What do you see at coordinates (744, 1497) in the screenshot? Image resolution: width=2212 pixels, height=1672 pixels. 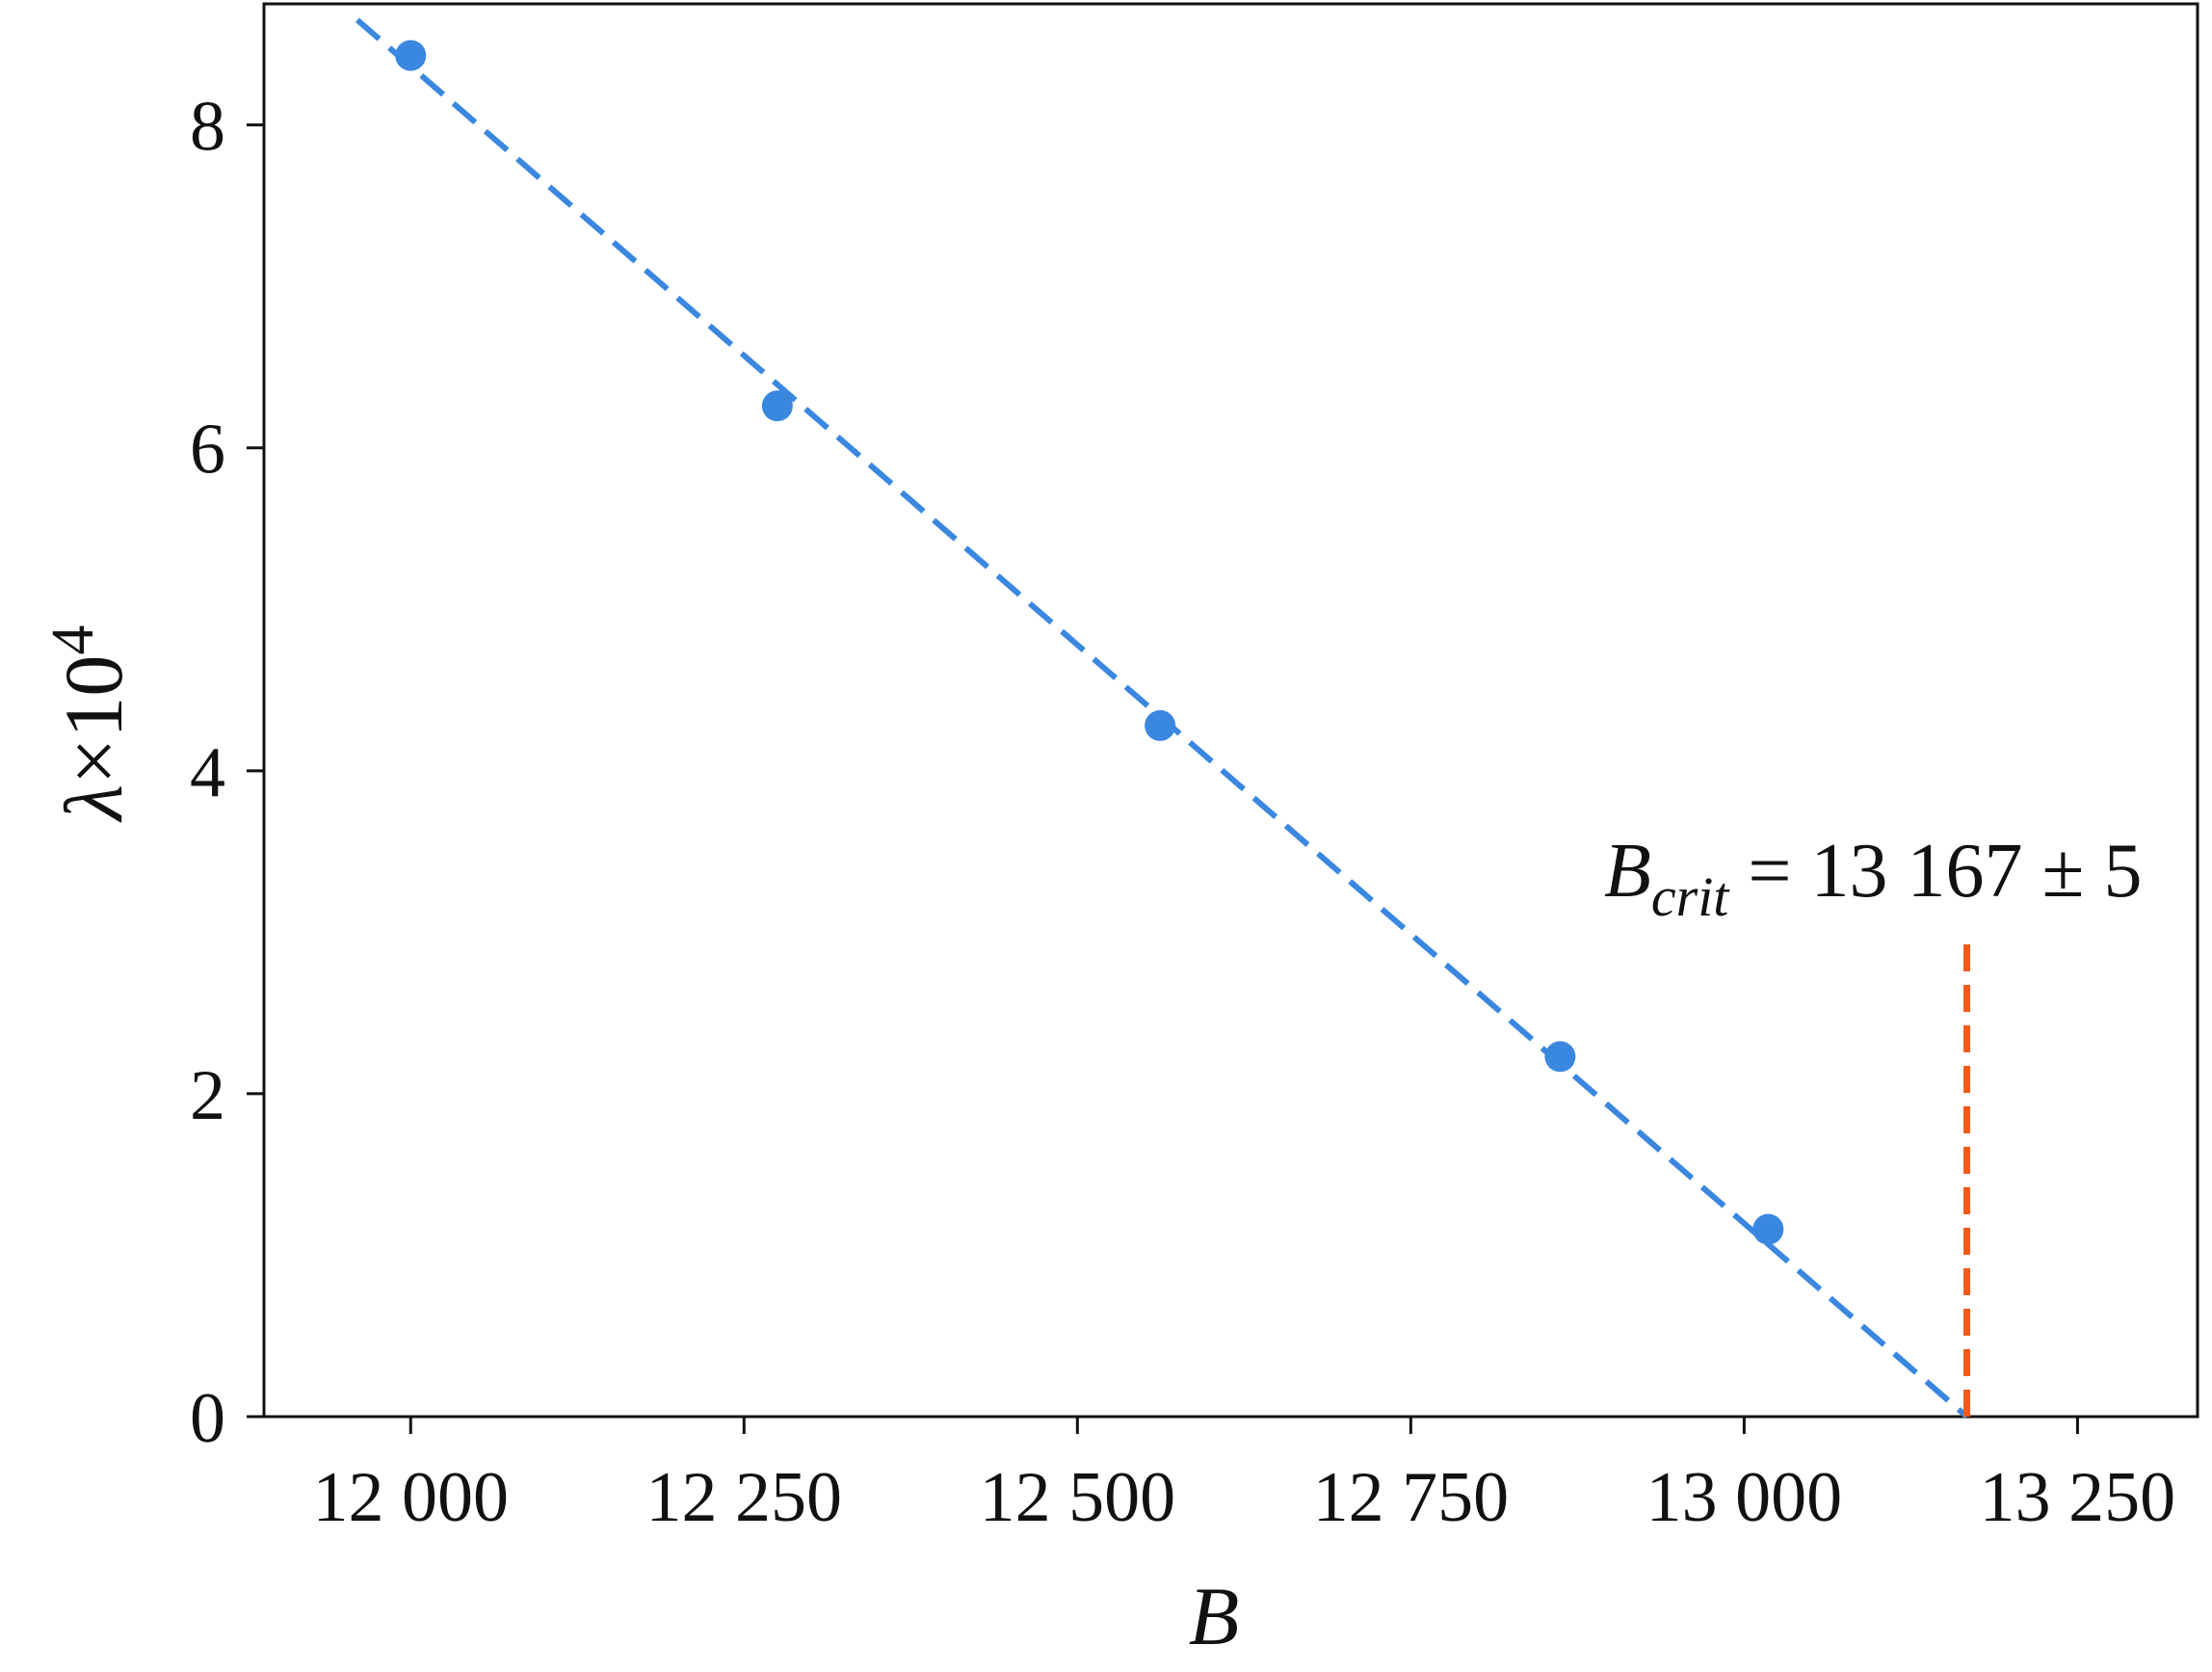 I see `x-tick-label-1: 12 250` at bounding box center [744, 1497].